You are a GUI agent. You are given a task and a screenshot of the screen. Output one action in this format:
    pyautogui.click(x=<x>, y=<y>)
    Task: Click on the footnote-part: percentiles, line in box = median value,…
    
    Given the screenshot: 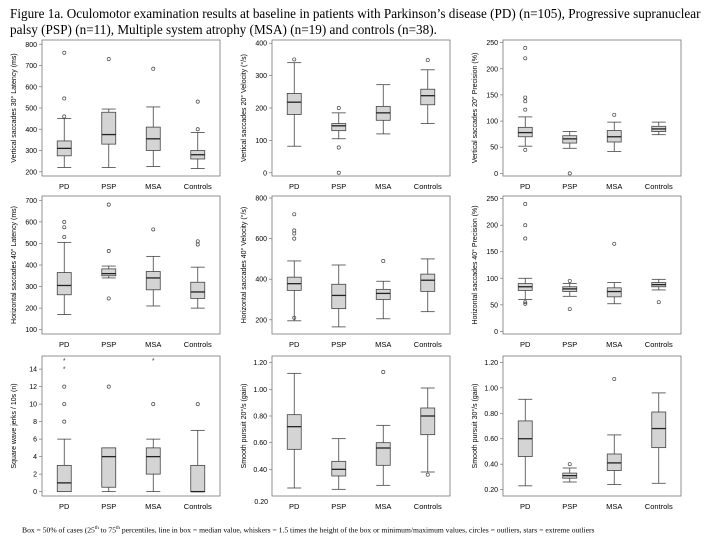 What is the action you would take?
    pyautogui.click(x=357, y=530)
    